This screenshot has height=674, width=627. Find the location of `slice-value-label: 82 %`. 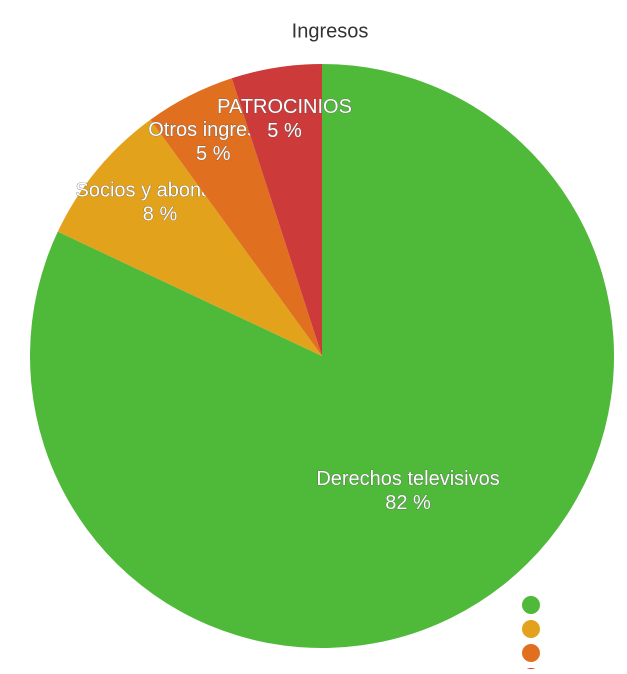

slice-value-label: 82 % is located at coordinates (408, 503).